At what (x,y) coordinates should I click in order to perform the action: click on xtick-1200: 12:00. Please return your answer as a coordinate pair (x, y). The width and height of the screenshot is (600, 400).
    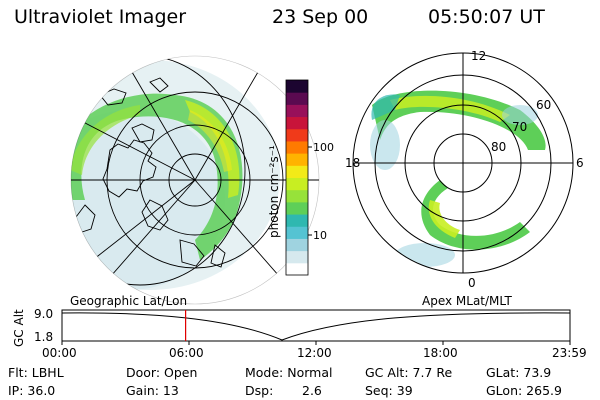
    Looking at the image, I should click on (314, 353).